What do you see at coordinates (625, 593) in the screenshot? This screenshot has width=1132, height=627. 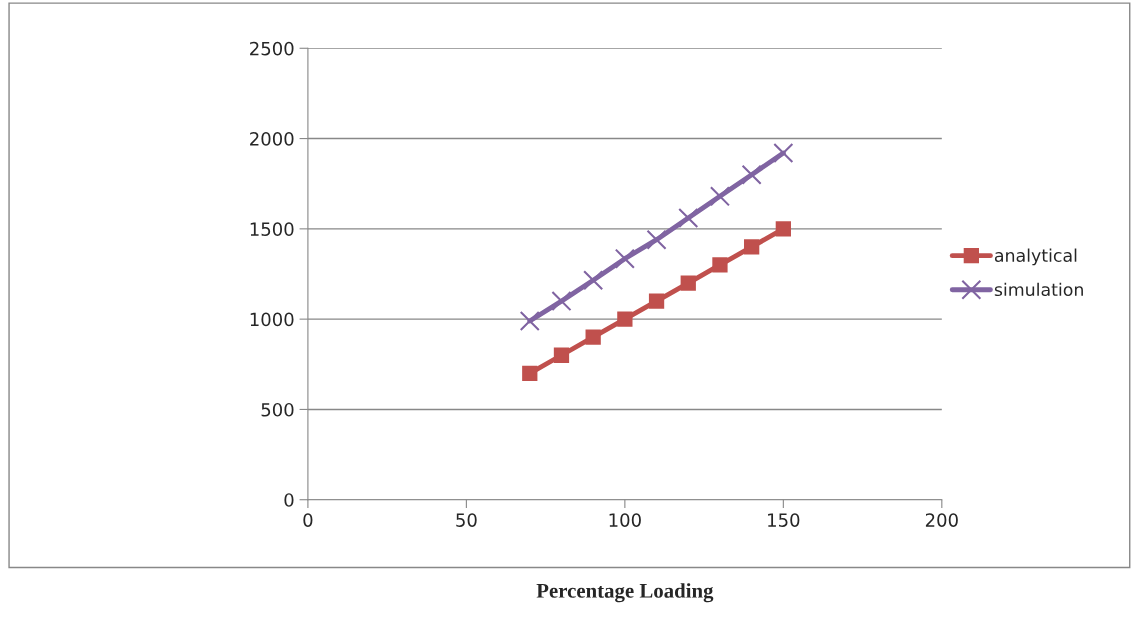 I see `x-axis-title: Percentage Loading` at bounding box center [625, 593].